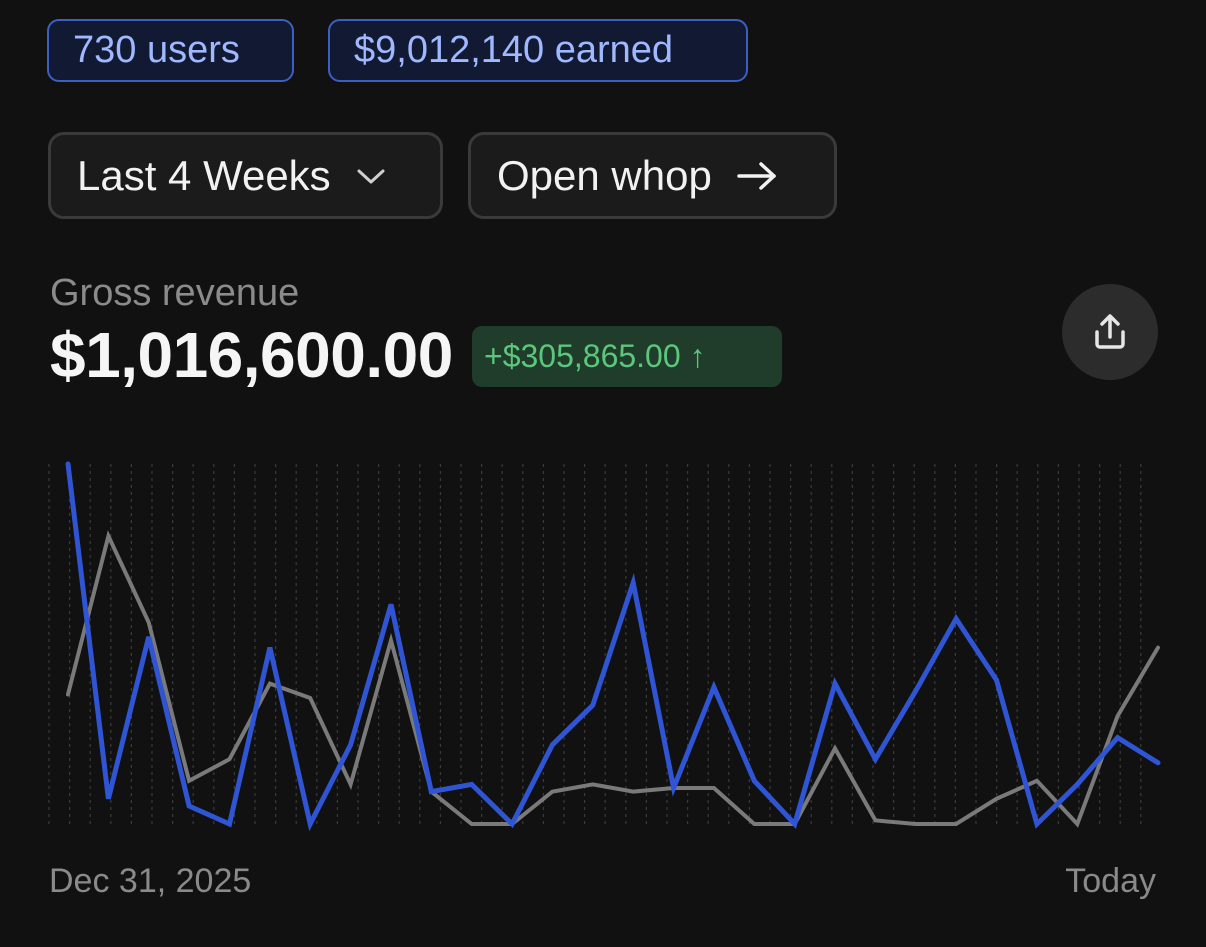 Image resolution: width=1206 pixels, height=947 pixels. I want to click on open-whop-label: Open whop, so click(604, 175).